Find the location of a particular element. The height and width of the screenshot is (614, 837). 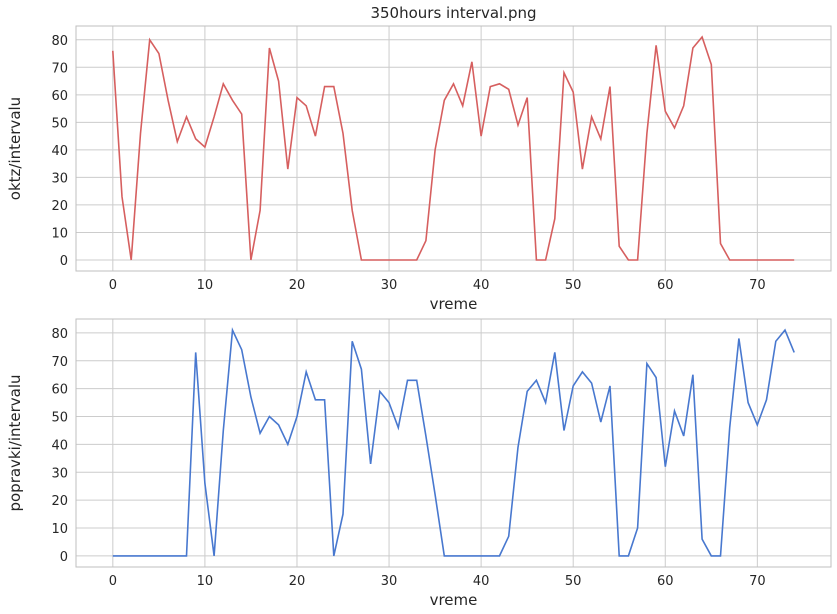

bottom-chart-y-tick-label: 30 is located at coordinates (59, 473).